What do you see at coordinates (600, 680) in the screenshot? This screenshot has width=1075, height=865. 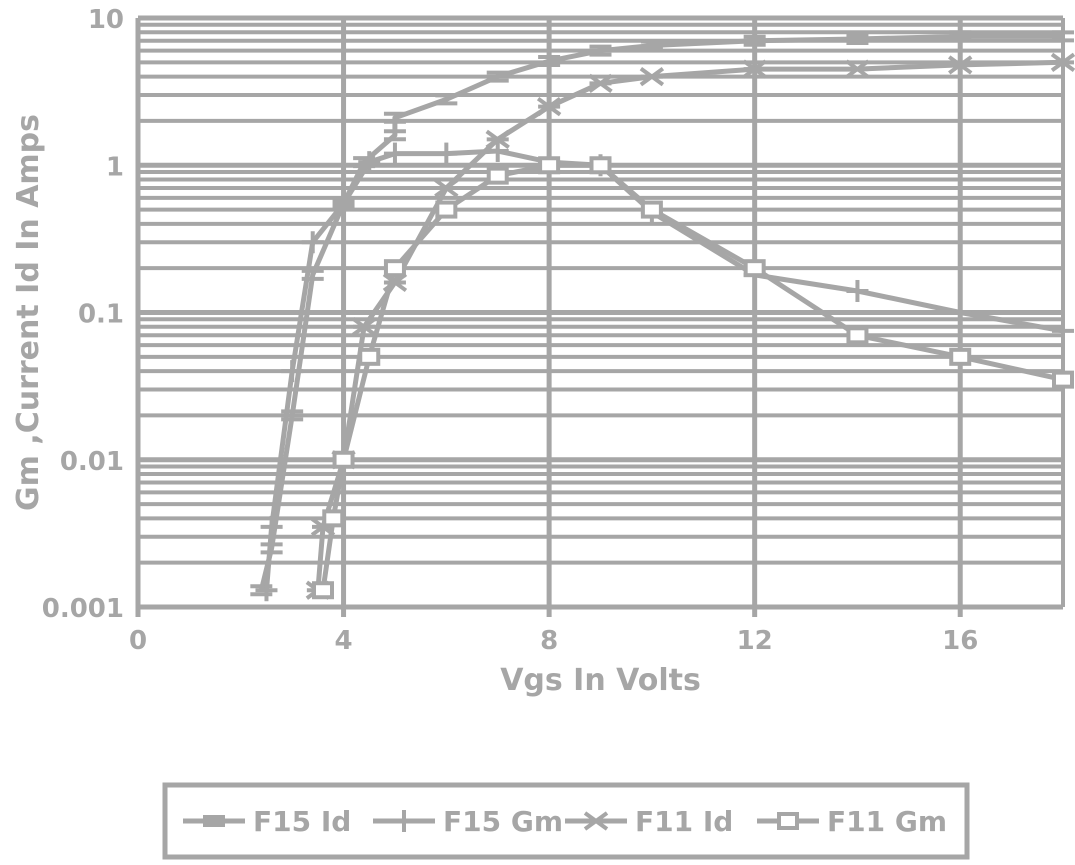 I see `x-axis-title: Vgs In Volts` at bounding box center [600, 680].